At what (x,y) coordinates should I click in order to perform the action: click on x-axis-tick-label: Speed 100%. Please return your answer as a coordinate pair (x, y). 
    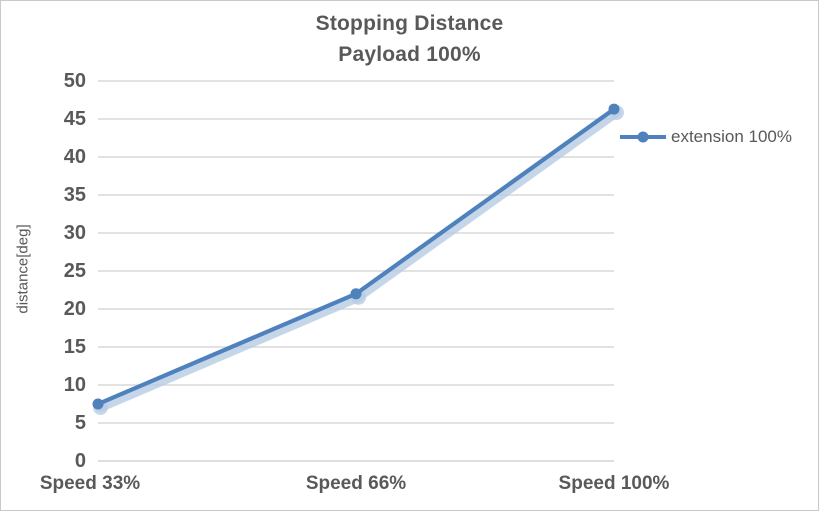
    Looking at the image, I should click on (614, 483).